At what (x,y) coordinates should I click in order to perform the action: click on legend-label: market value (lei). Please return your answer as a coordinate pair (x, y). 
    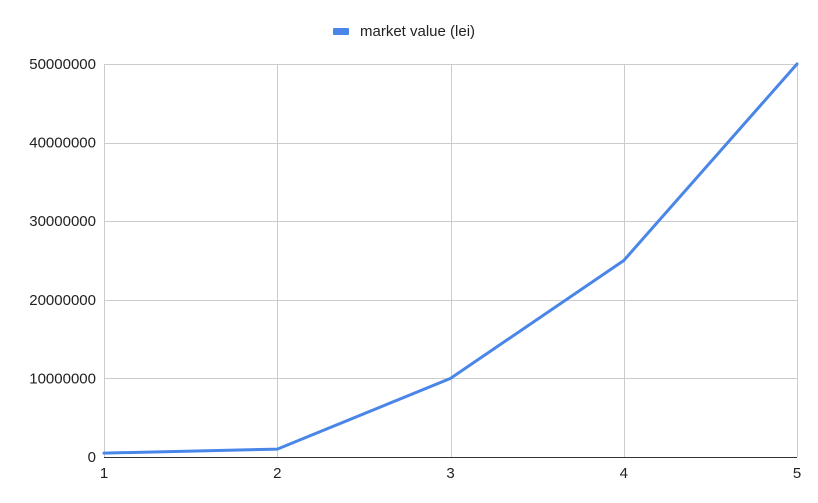
    Looking at the image, I should click on (417, 31).